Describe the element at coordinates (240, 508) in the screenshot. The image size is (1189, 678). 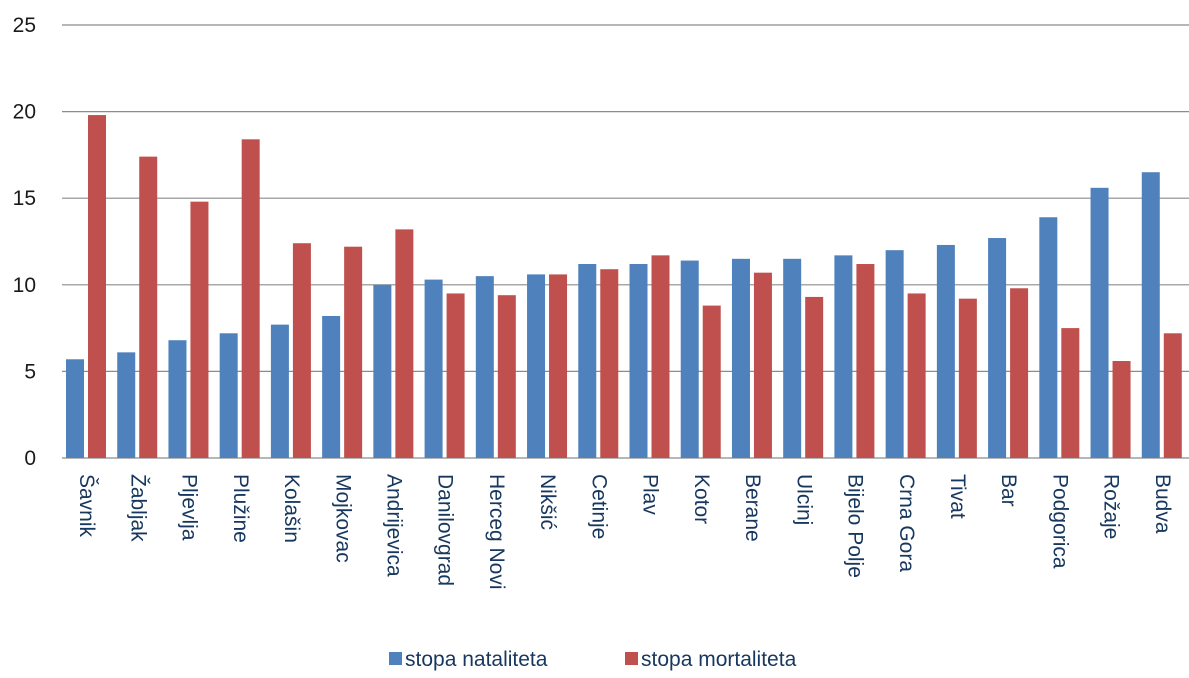
I see `x-tick-label: Plužine` at that location.